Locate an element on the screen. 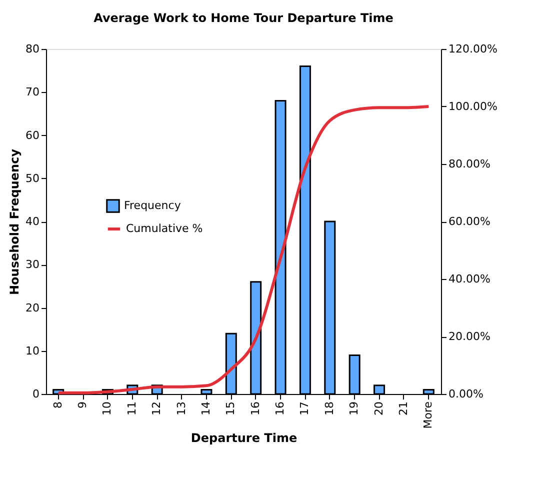  y2-tick-label: 40.00% is located at coordinates (469, 279).